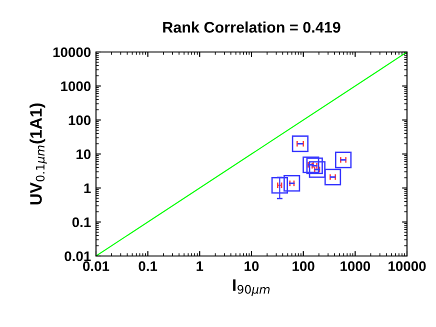 The image size is (436, 327). Describe the element at coordinates (79, 120) in the screenshot. I see `y-tick-label: 100` at that location.